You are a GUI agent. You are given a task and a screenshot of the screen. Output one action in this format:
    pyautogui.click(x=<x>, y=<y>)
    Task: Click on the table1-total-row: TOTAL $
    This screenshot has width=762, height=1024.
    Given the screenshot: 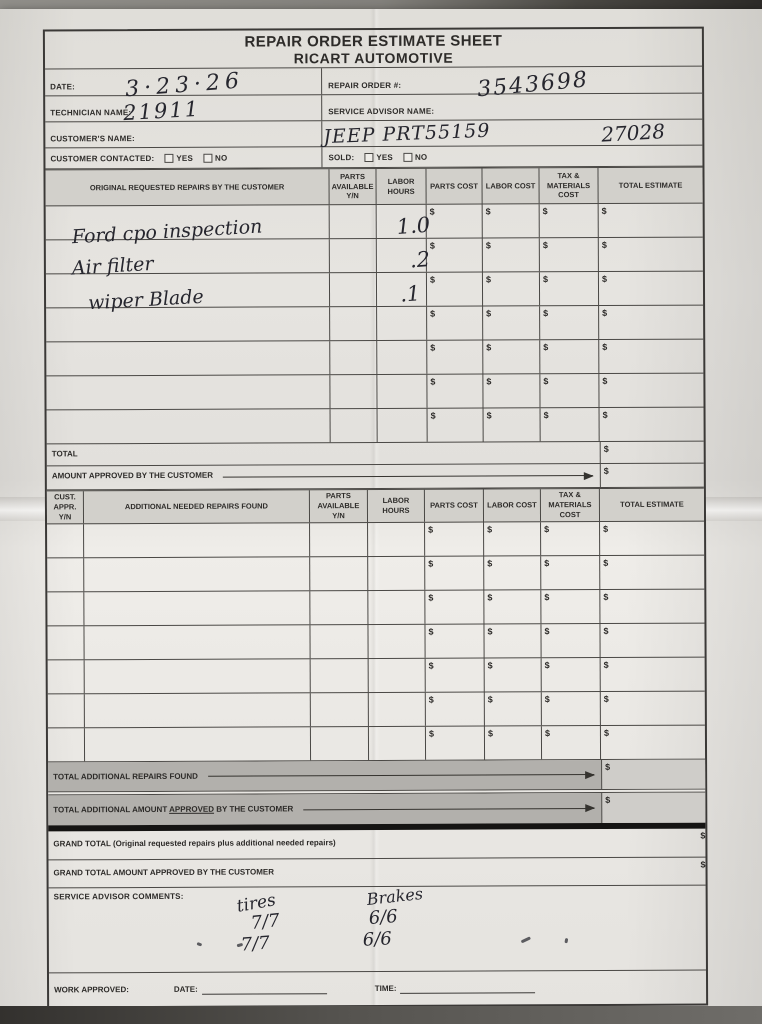 What is the action you would take?
    pyautogui.click(x=375, y=454)
    